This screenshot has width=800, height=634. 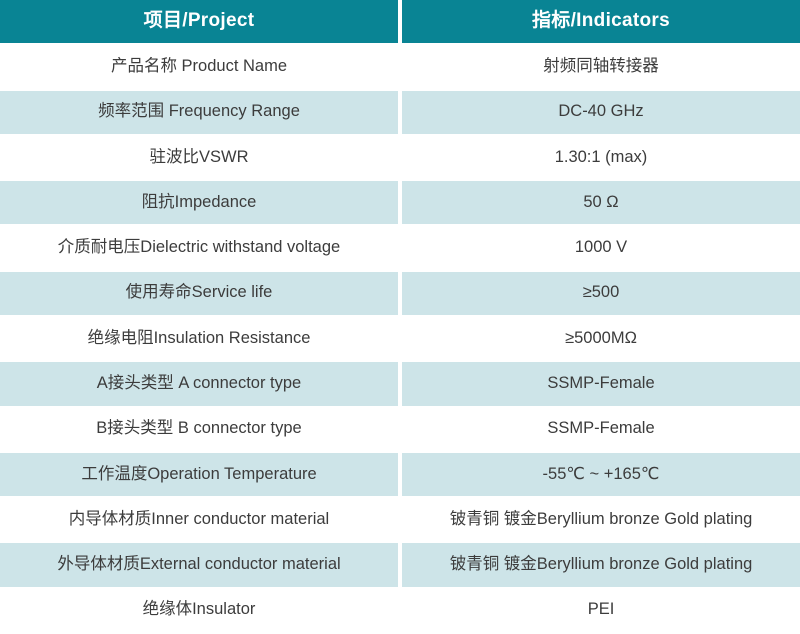 I want to click on indicator-cell: 1.30:1 (max), so click(x=601, y=157).